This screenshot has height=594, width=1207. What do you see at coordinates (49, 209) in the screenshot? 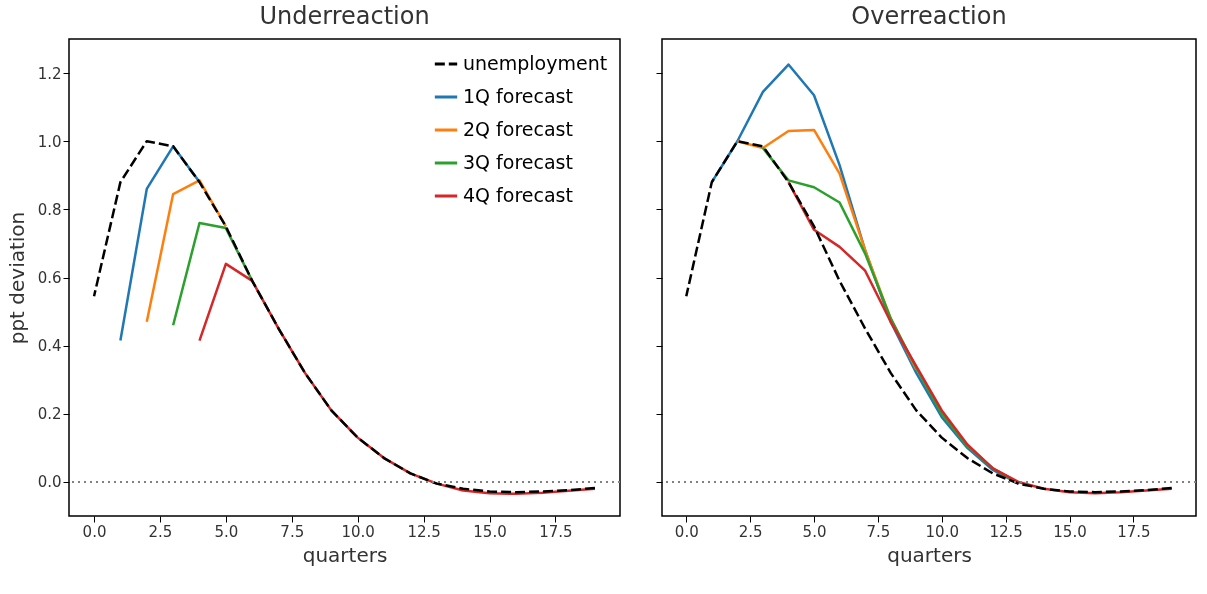
I see `y-tick-label: 0.8` at bounding box center [49, 209].